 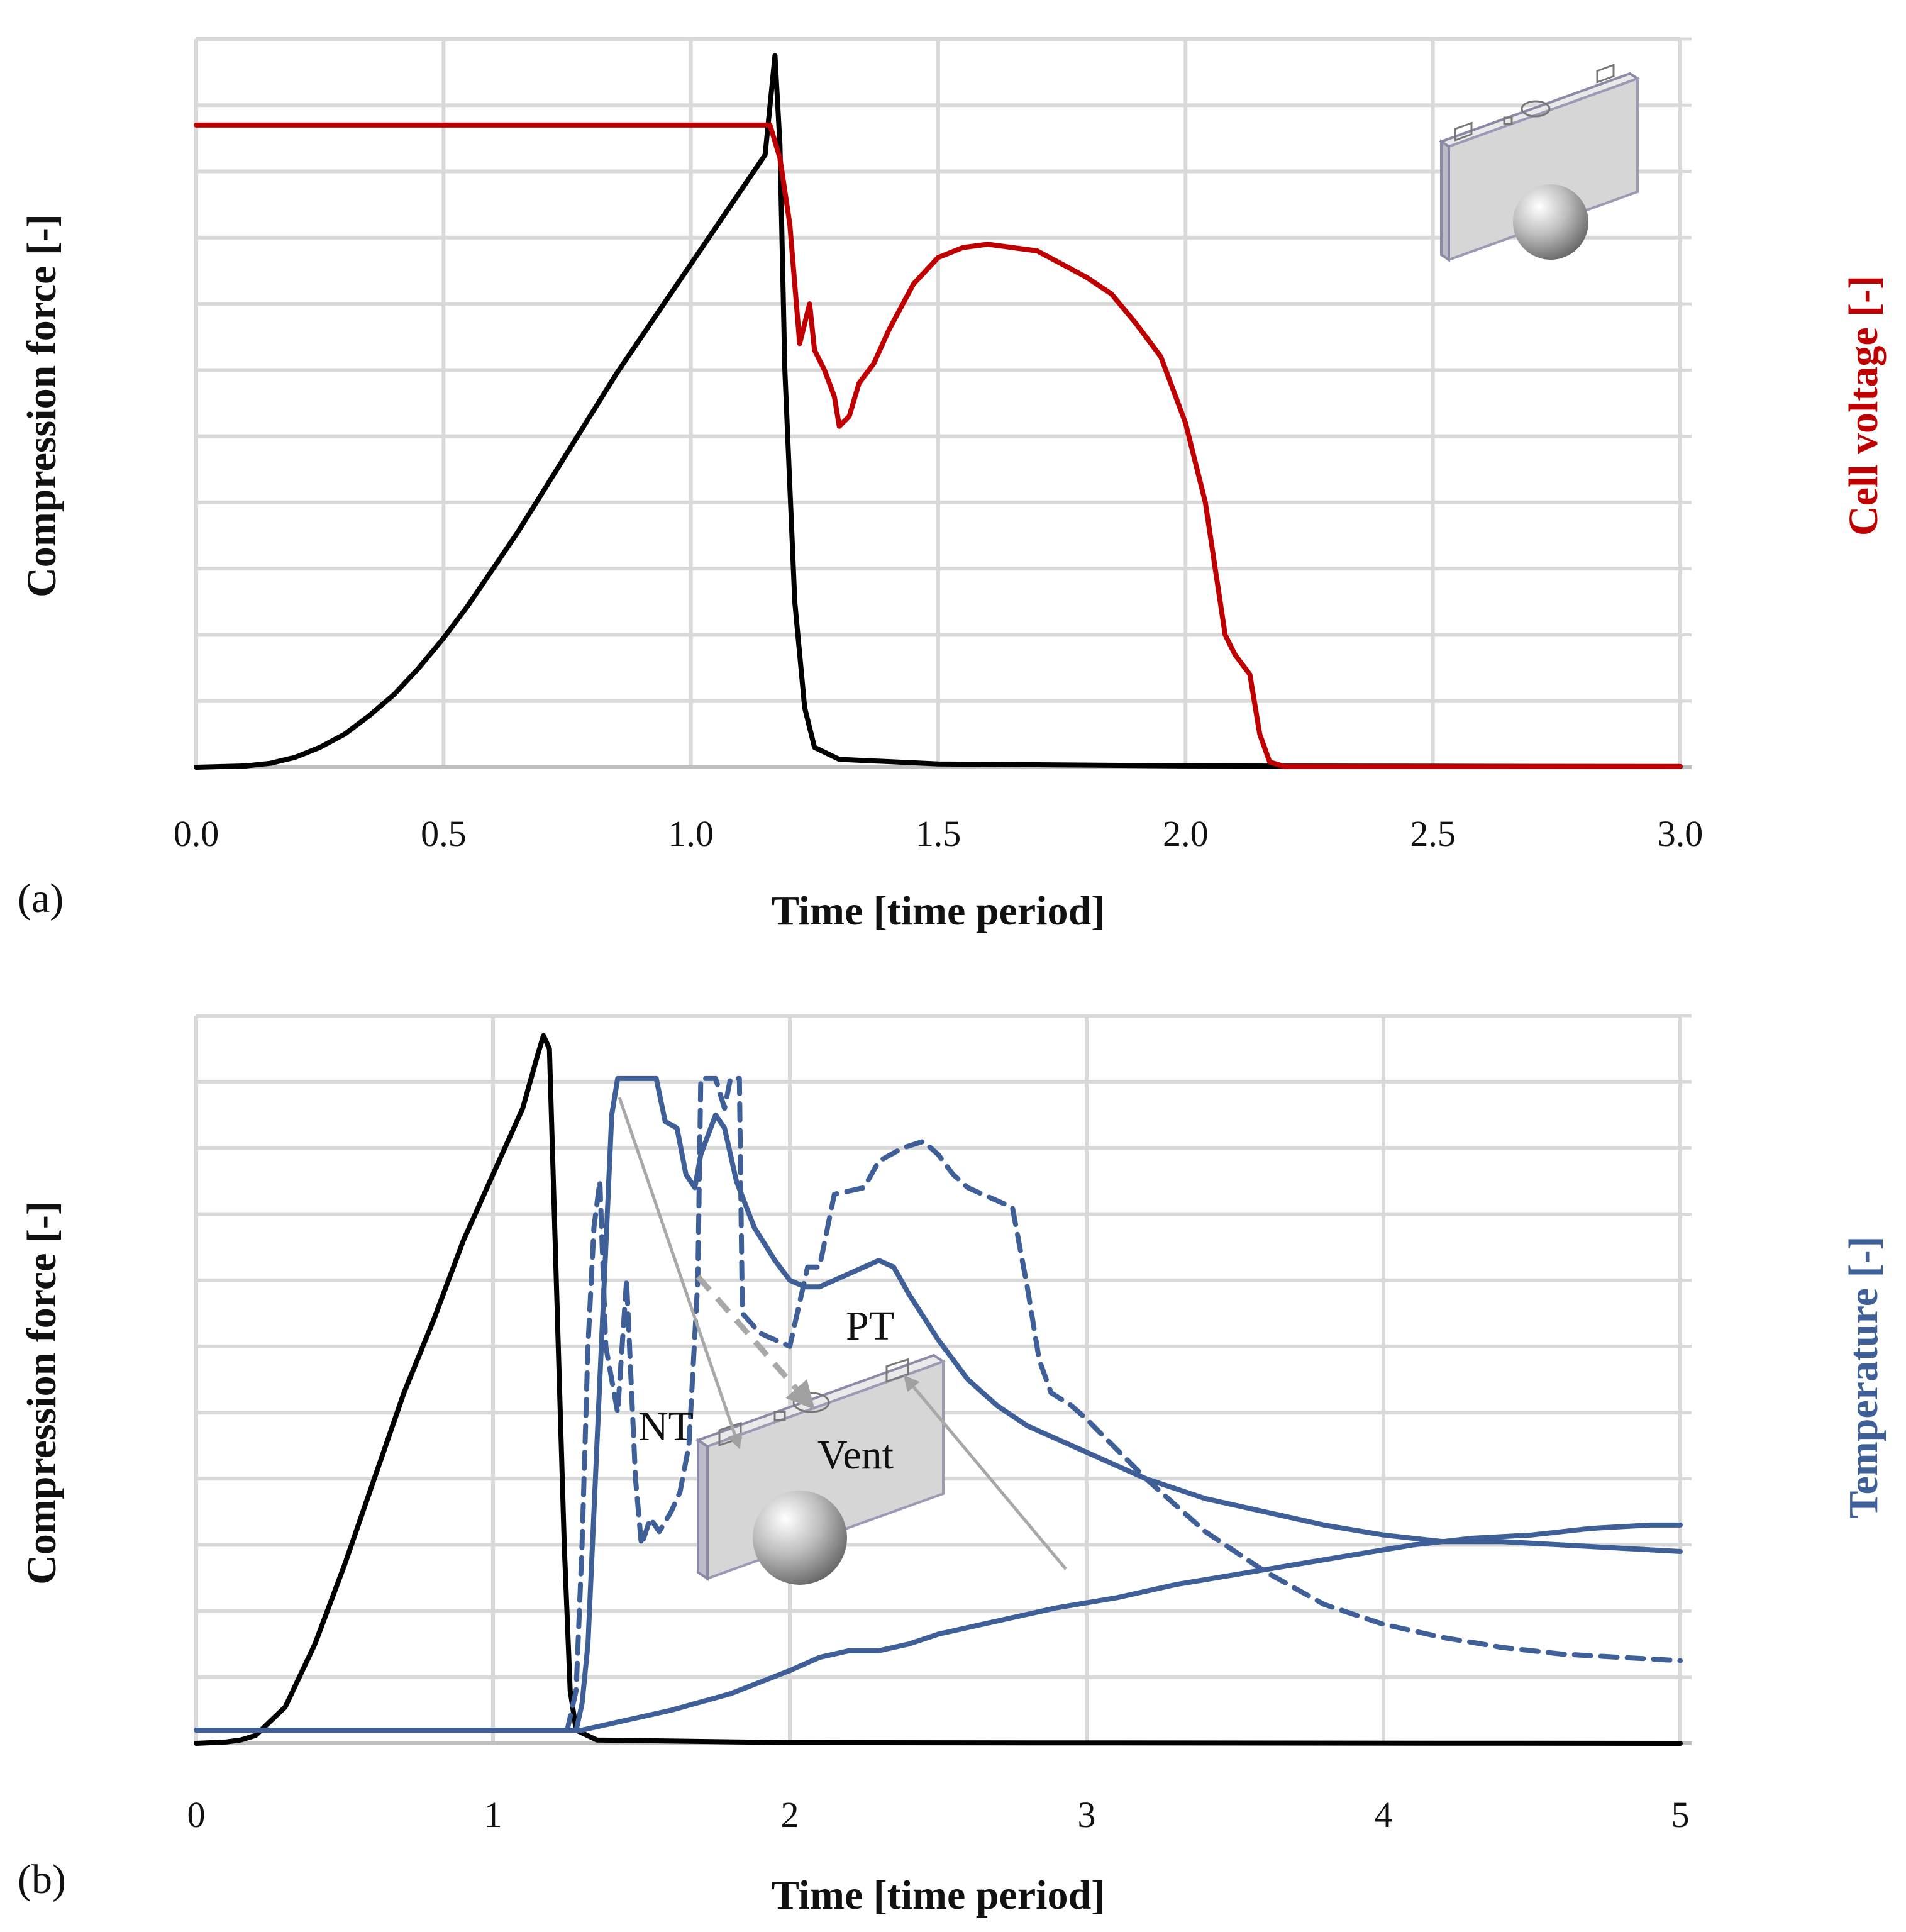 What do you see at coordinates (938, 1627) in the screenshot?
I see `series-line-temperature-pt` at bounding box center [938, 1627].